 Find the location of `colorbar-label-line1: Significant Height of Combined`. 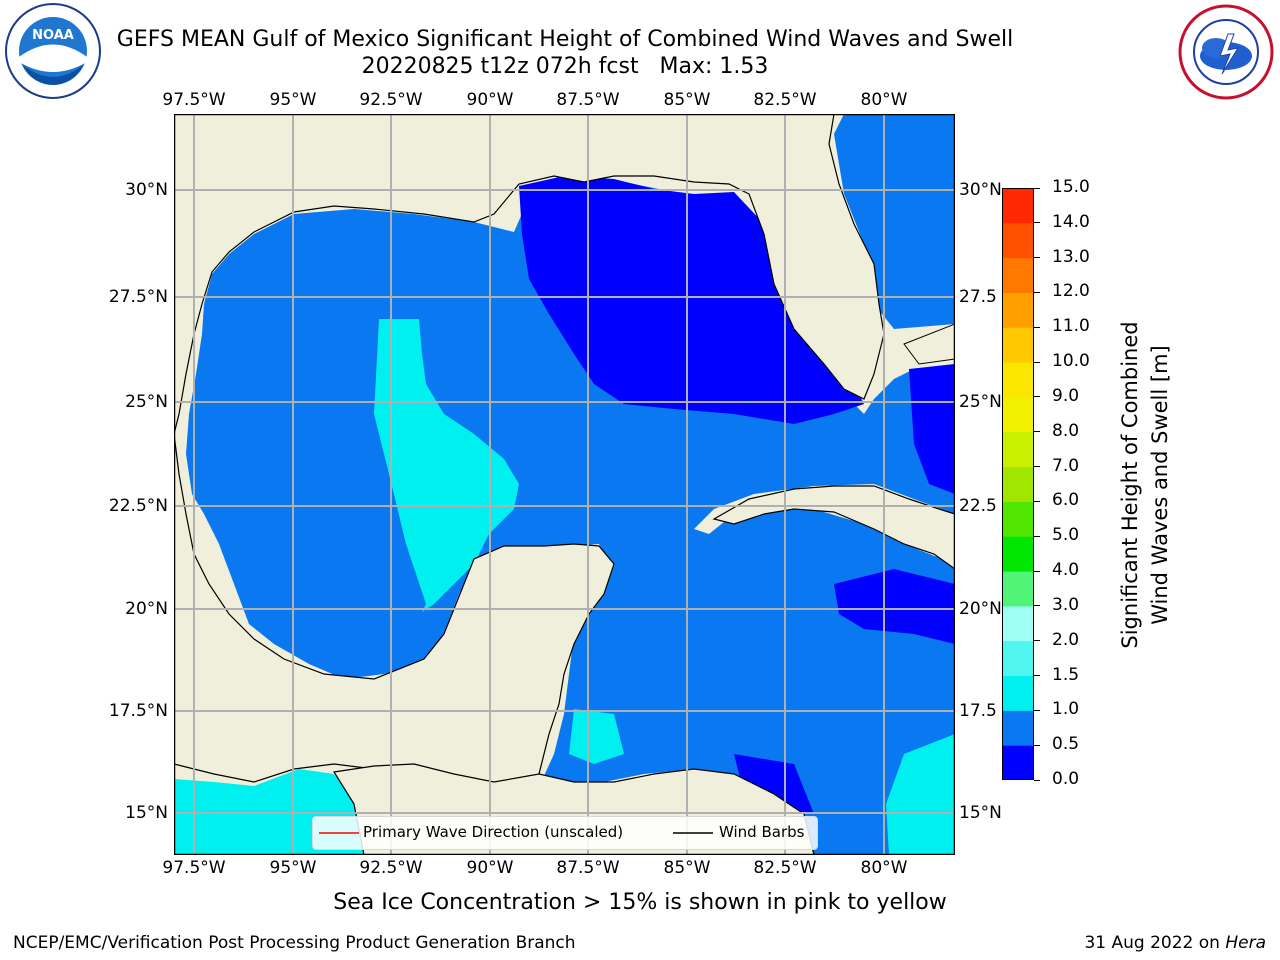

colorbar-label-line1: Significant Height of Combined is located at coordinates (1130, 485).